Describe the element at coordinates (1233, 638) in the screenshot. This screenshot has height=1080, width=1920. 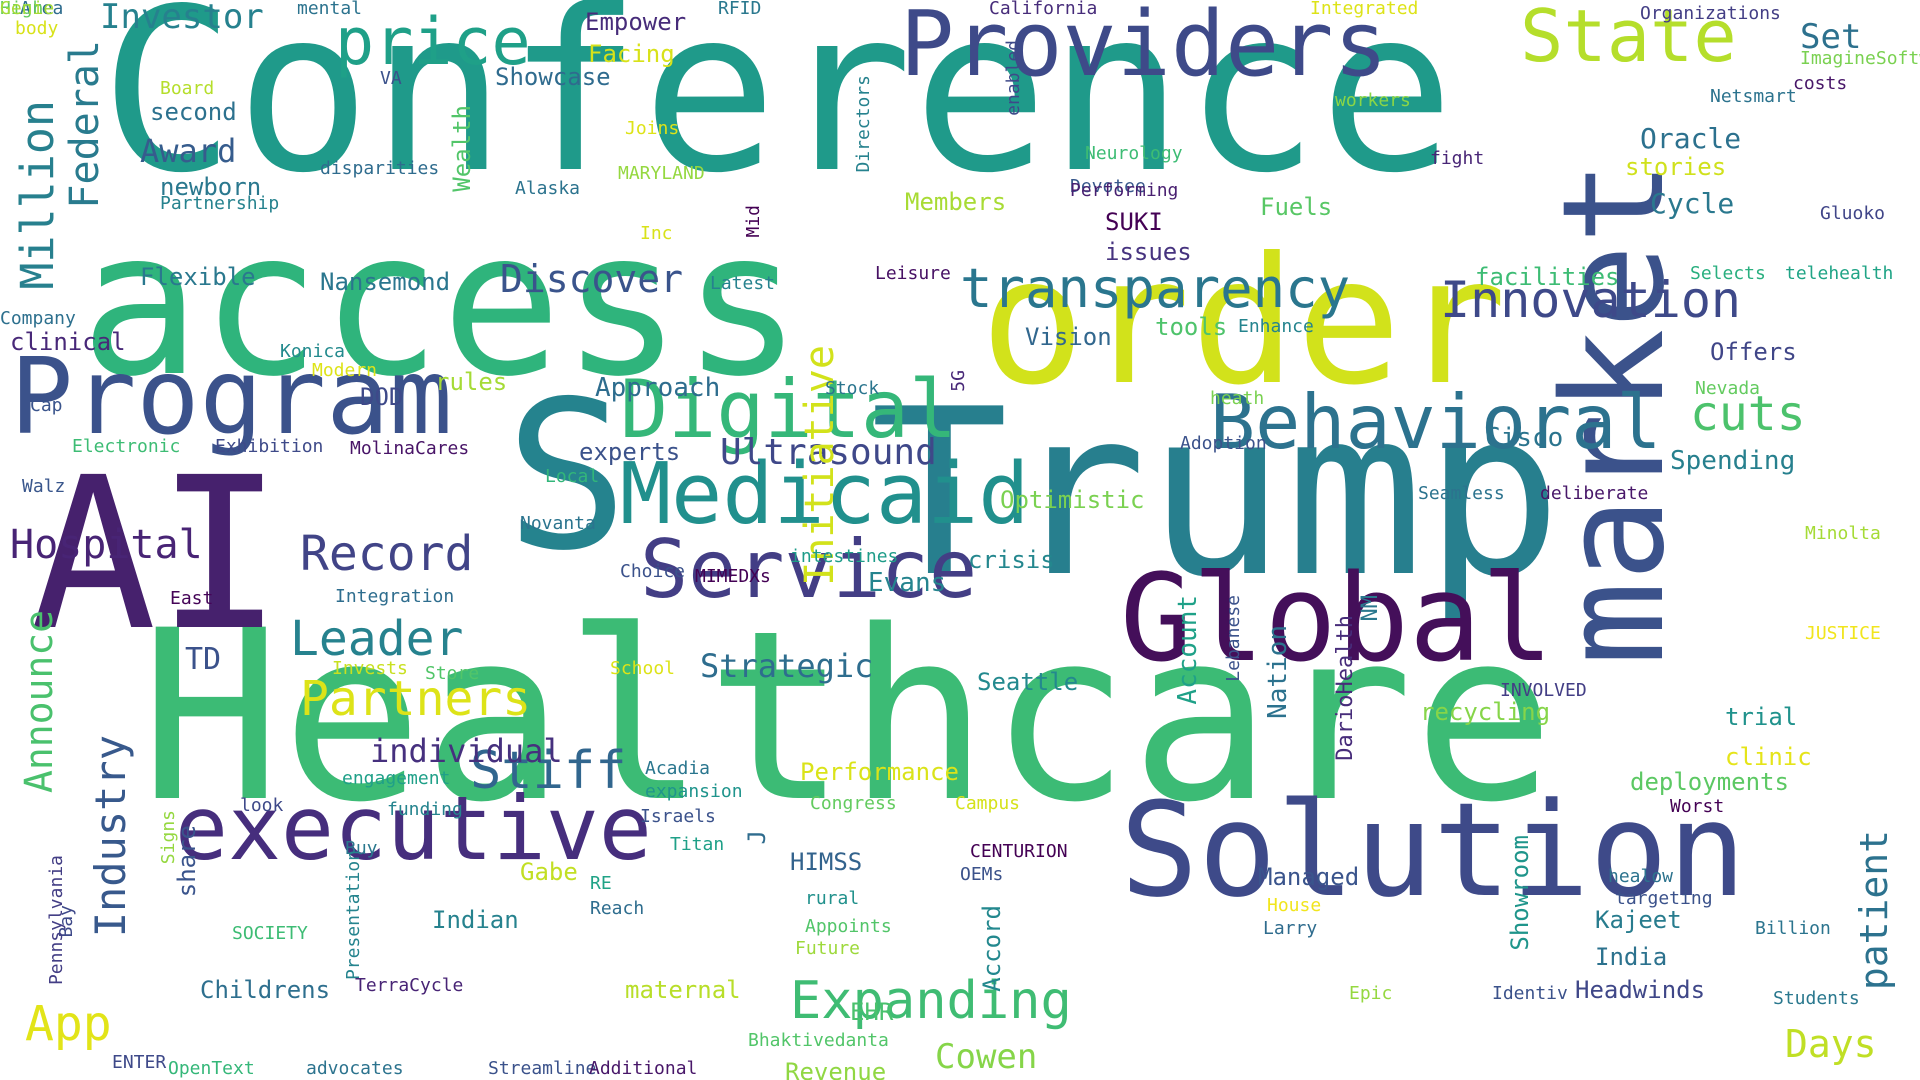
I see `cloud-word: Lebanese` at that location.